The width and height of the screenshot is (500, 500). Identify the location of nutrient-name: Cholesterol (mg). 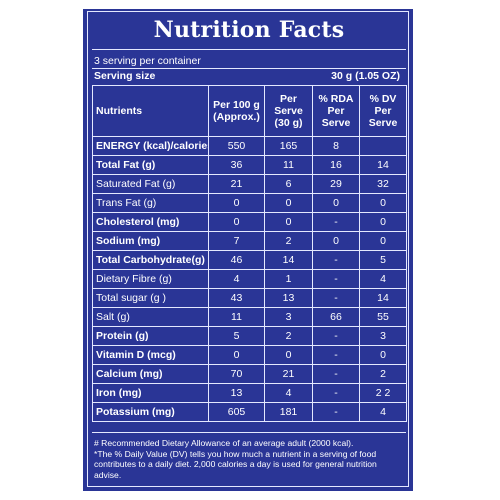
(150, 222).